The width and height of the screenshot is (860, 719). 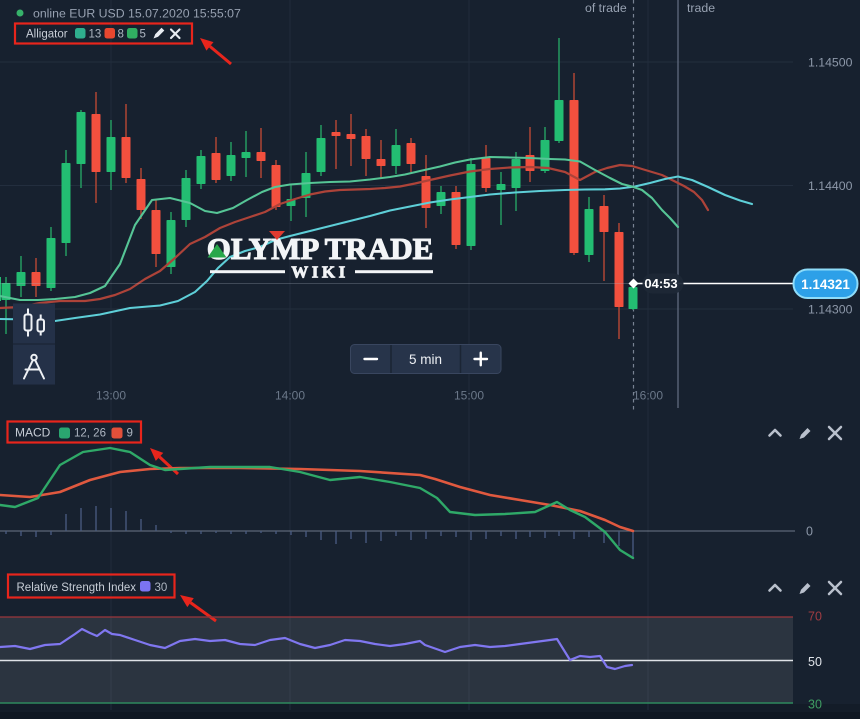 I want to click on svg-text: of trade, so click(x=606, y=8).